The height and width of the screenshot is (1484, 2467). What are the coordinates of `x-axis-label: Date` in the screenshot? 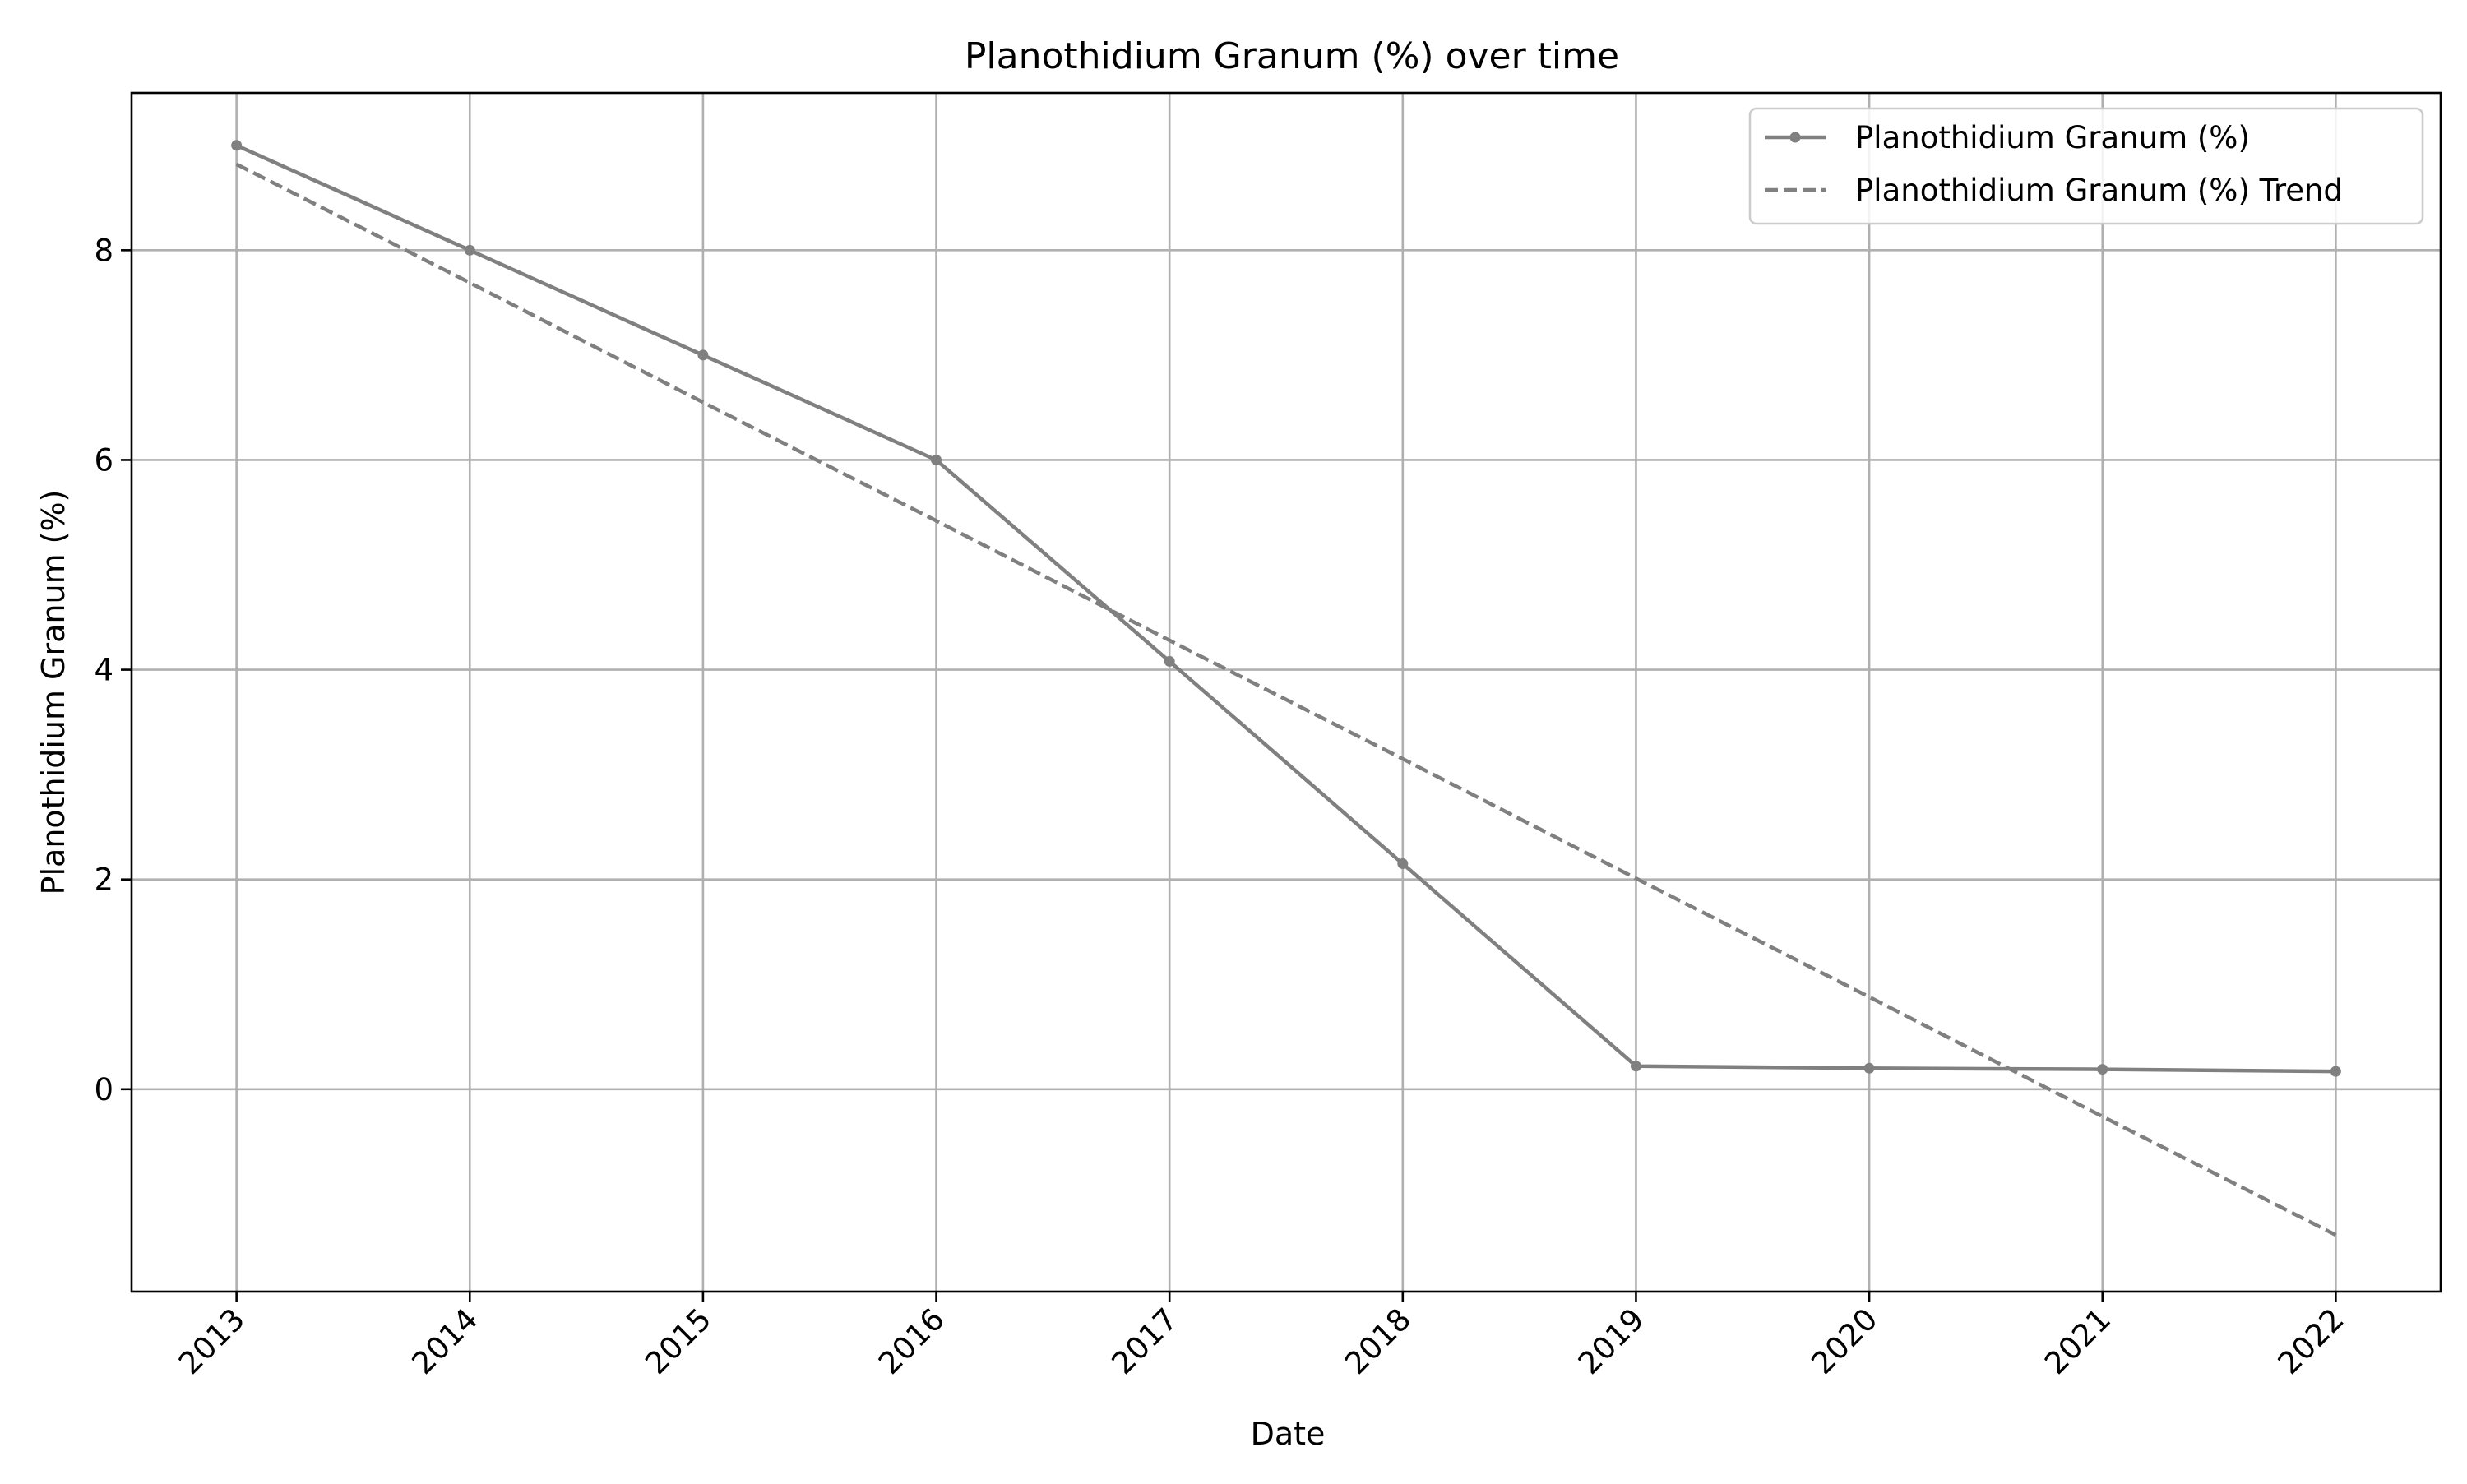 It's located at (1288, 1434).